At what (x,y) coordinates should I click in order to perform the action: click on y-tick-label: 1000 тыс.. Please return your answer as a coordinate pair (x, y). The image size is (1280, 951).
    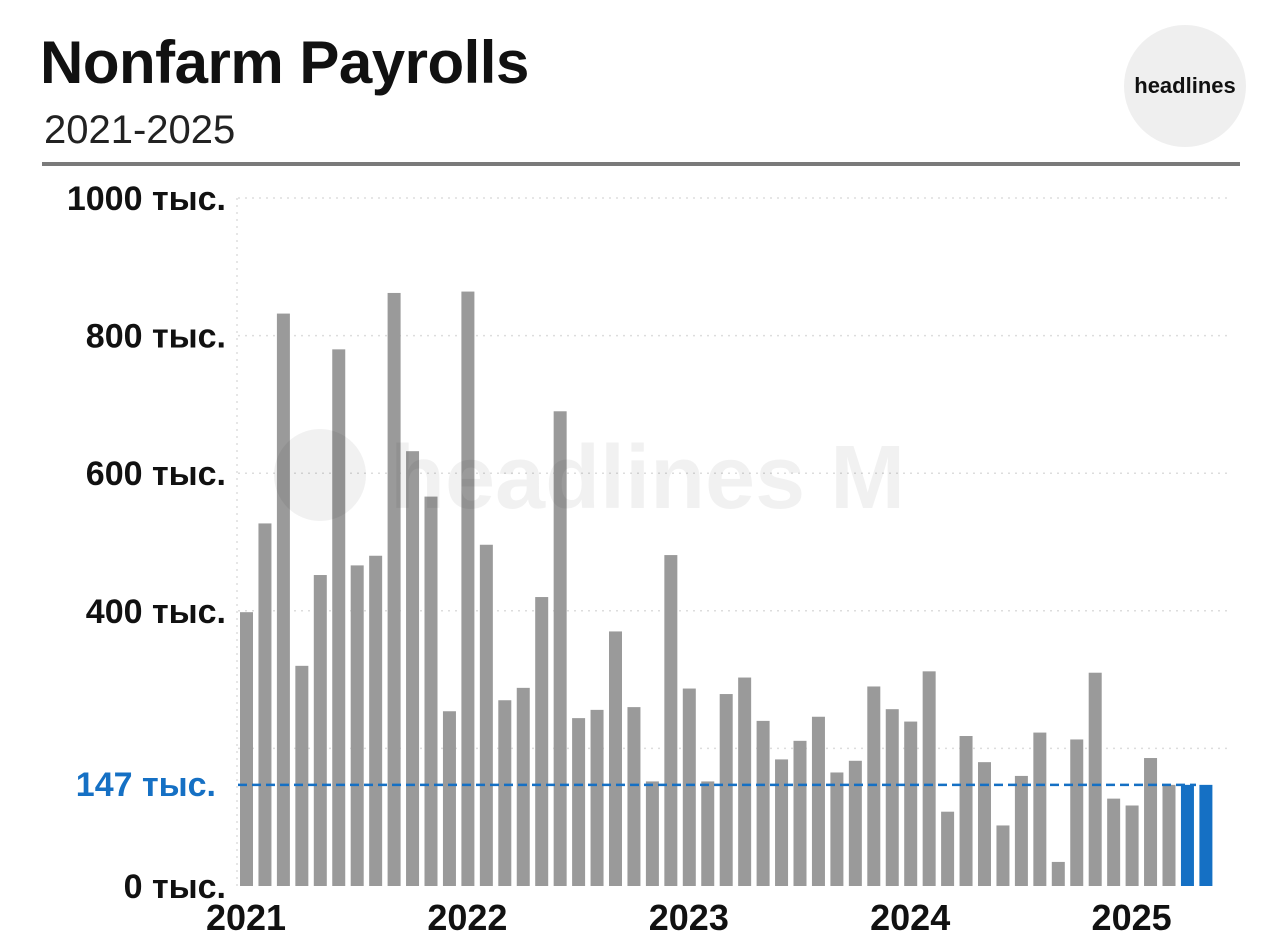
    Looking at the image, I should click on (146, 199).